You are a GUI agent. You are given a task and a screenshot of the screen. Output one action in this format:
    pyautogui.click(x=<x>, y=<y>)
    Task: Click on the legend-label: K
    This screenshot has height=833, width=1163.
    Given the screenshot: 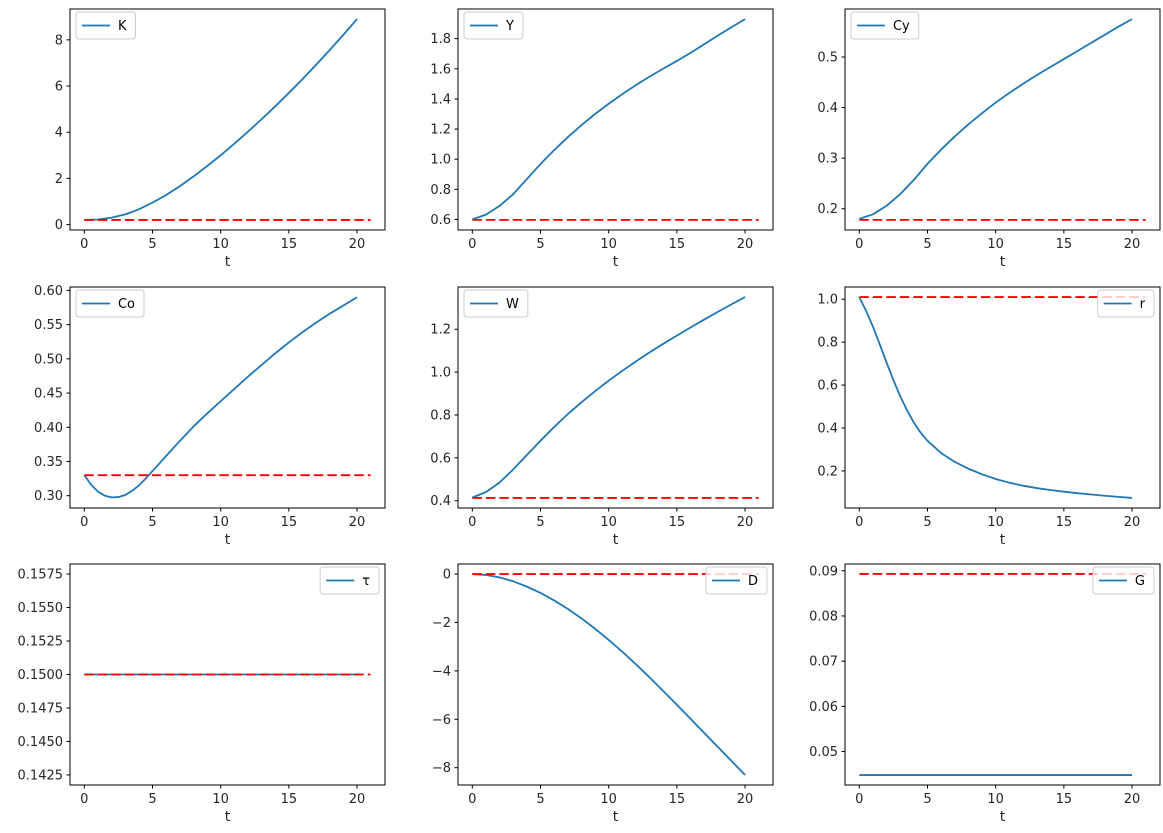 What is the action you would take?
    pyautogui.click(x=122, y=26)
    